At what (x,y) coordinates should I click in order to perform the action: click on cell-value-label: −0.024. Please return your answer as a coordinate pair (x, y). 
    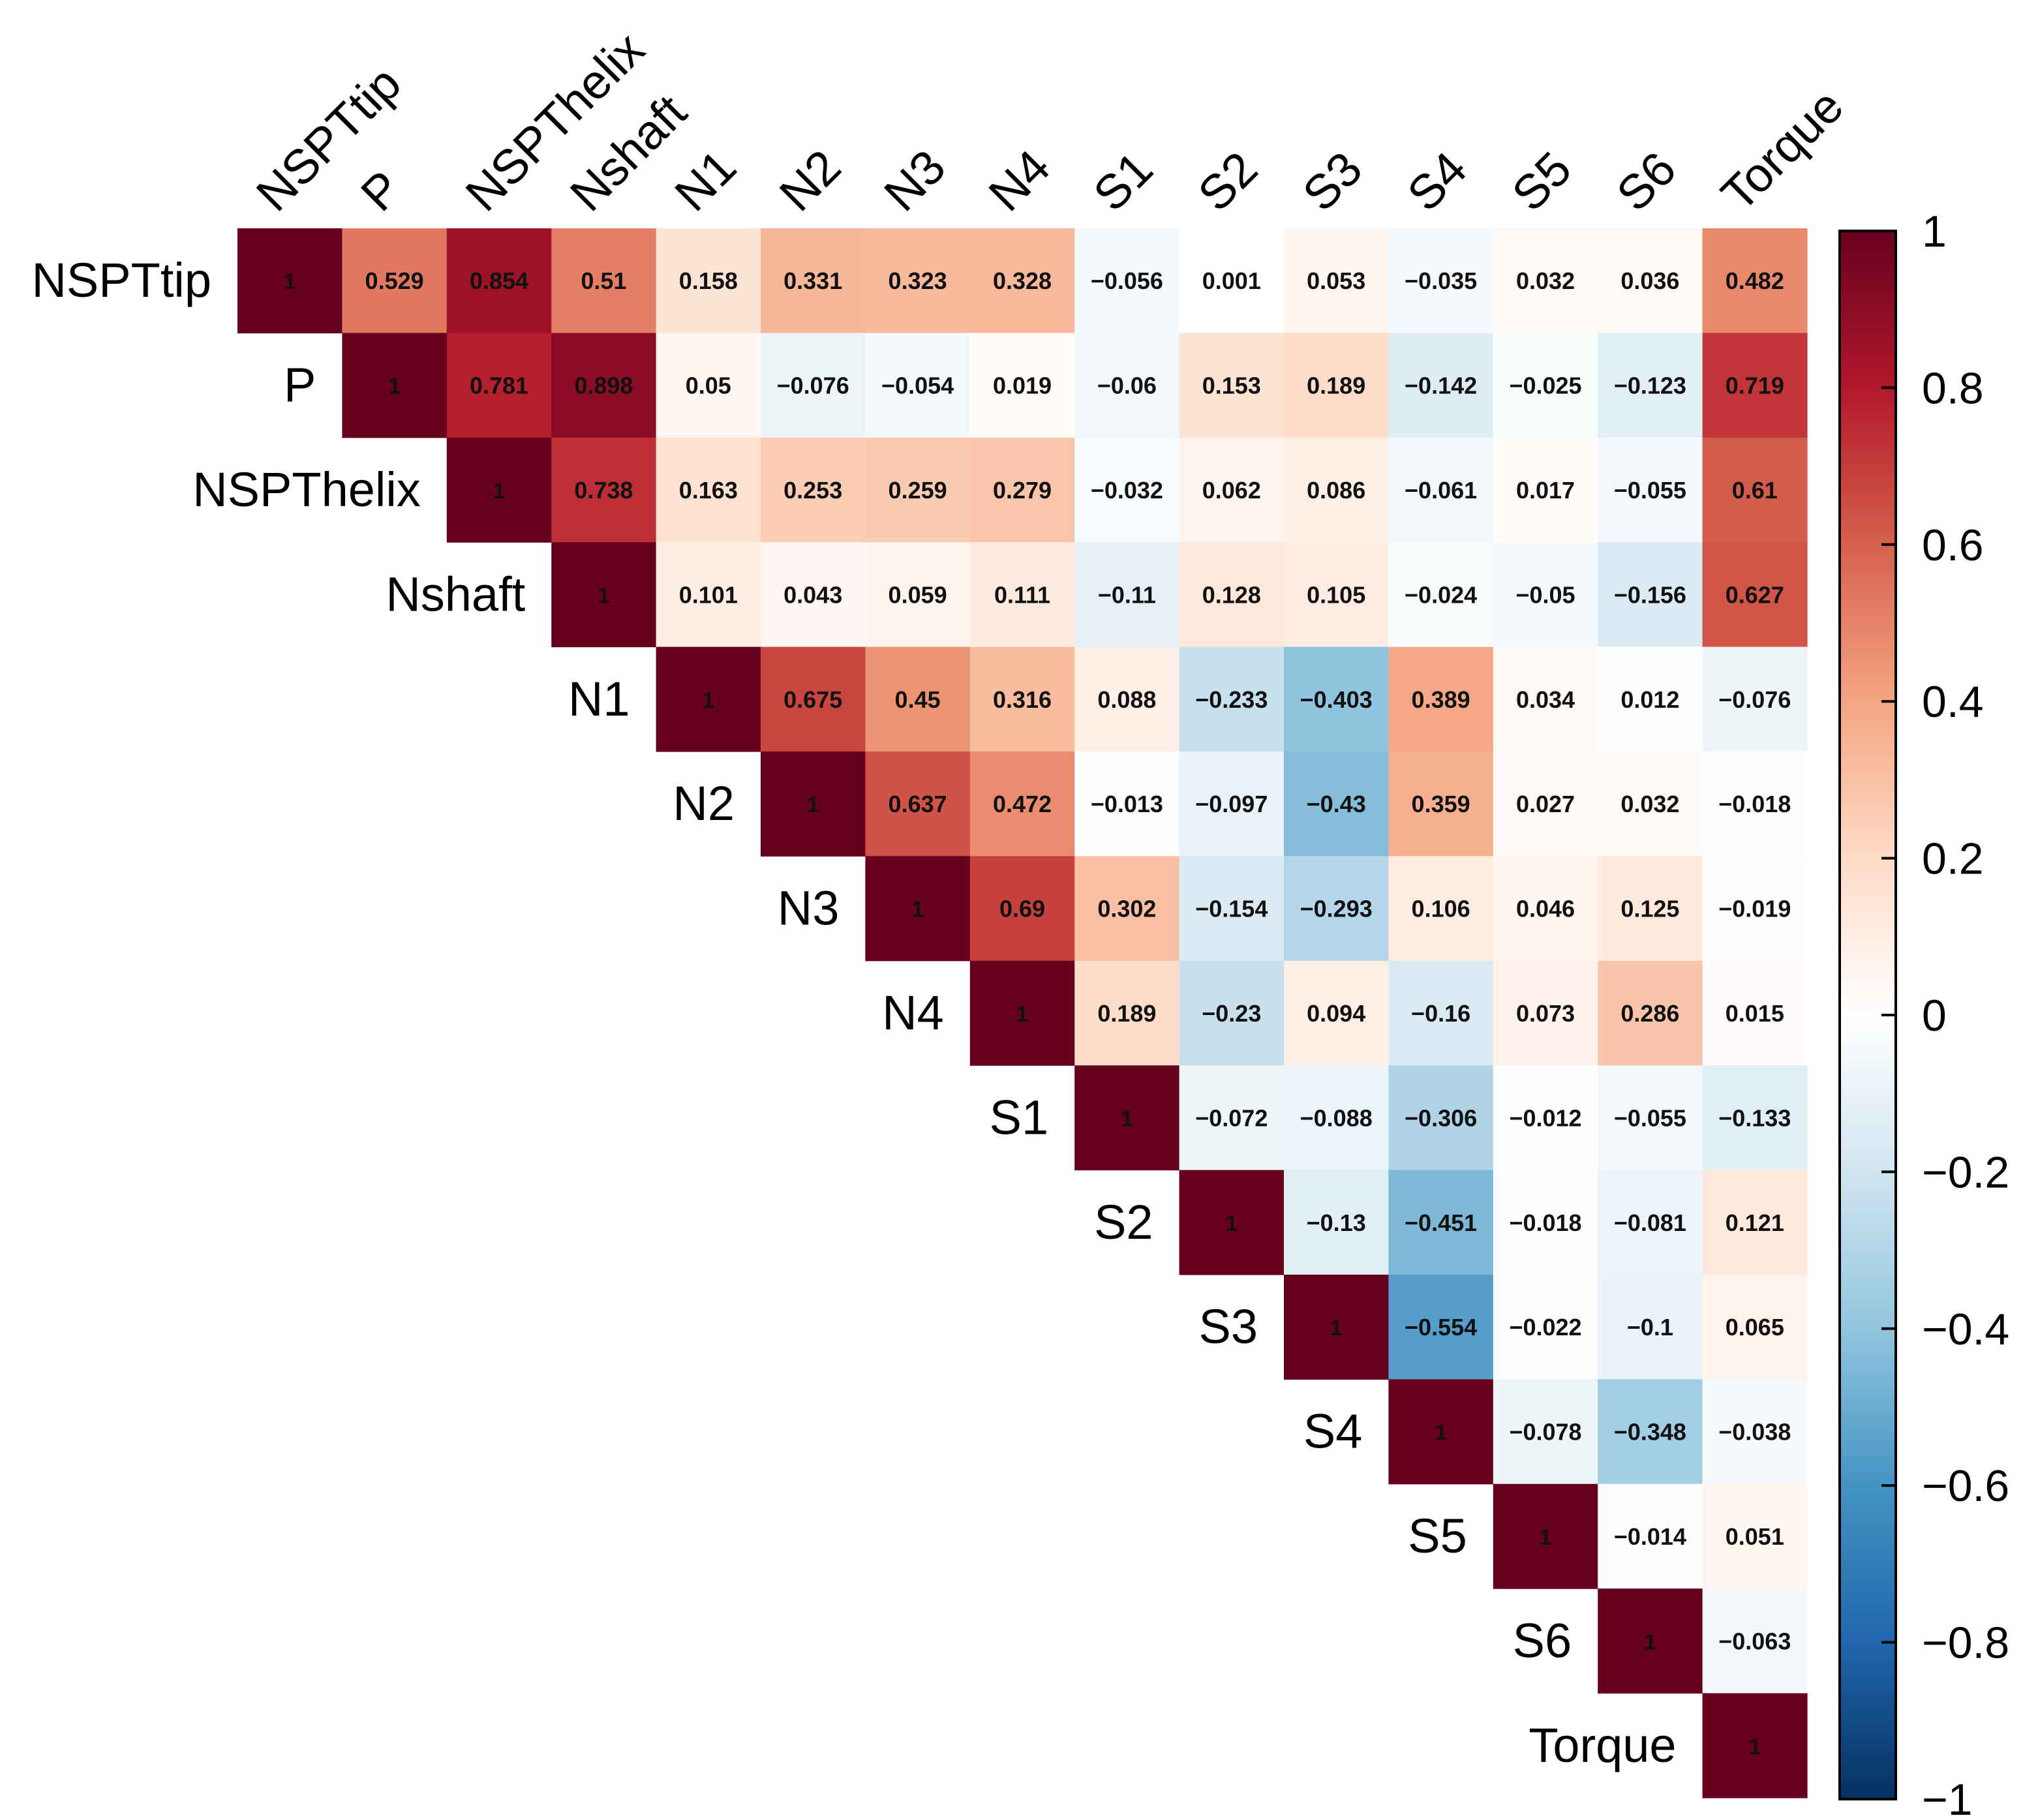
    Looking at the image, I should click on (1441, 595).